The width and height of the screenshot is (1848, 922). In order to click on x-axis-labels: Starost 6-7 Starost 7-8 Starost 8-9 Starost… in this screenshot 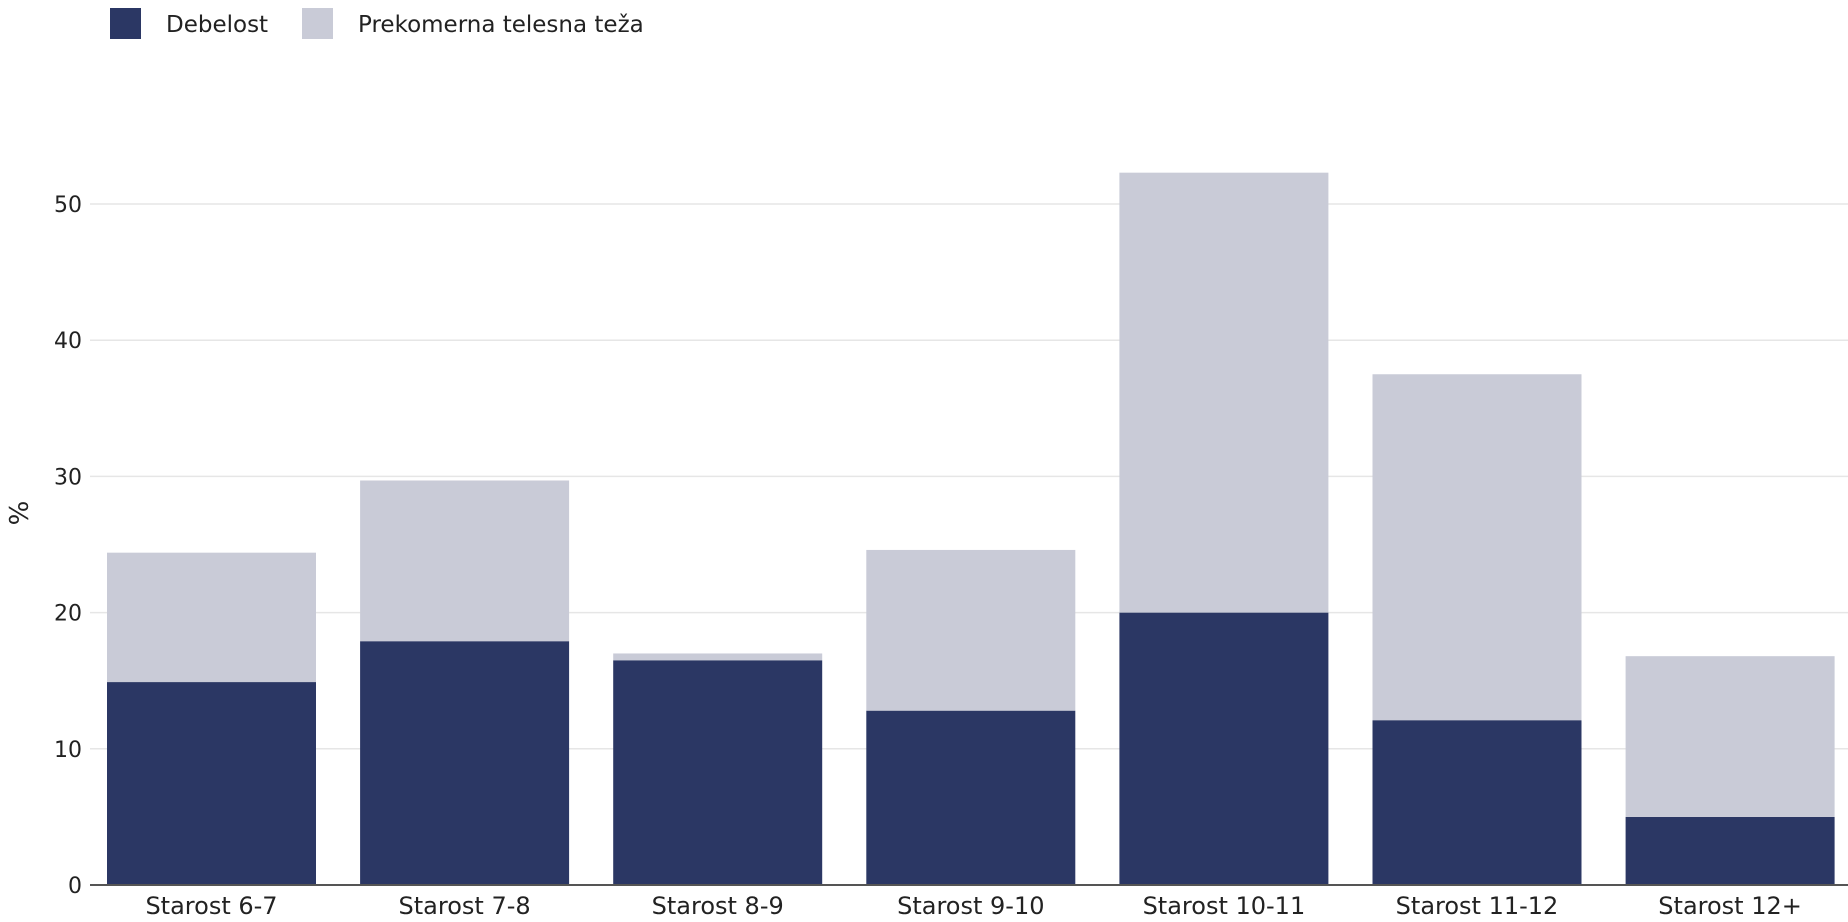, I will do `click(973, 906)`.